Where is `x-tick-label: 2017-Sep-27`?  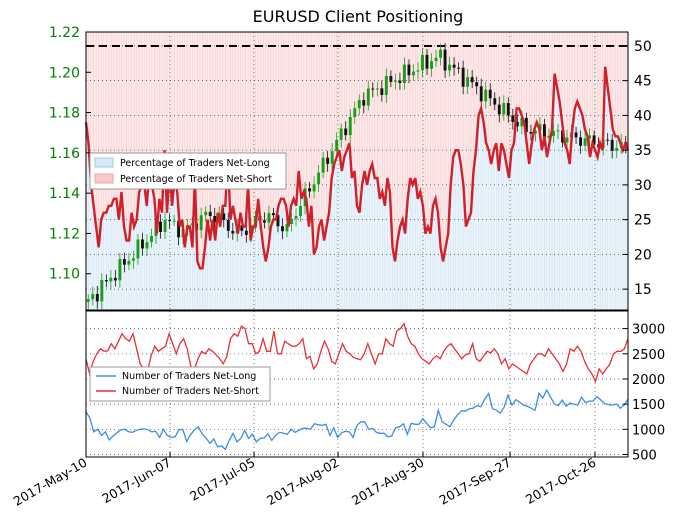
x-tick-label: 2017-Sep-27 is located at coordinates (474, 481).